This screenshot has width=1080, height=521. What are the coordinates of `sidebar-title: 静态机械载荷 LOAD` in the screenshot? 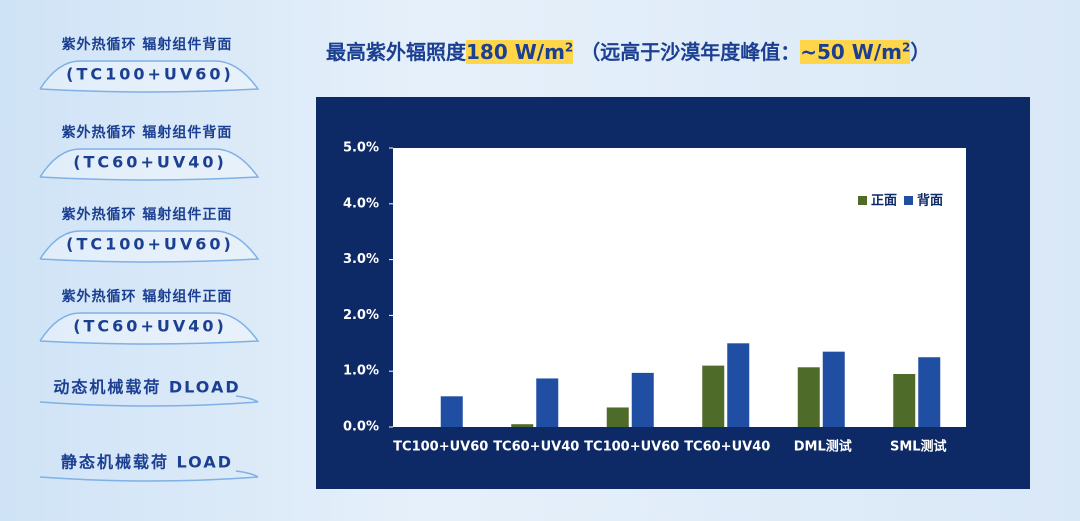 It's located at (147, 462).